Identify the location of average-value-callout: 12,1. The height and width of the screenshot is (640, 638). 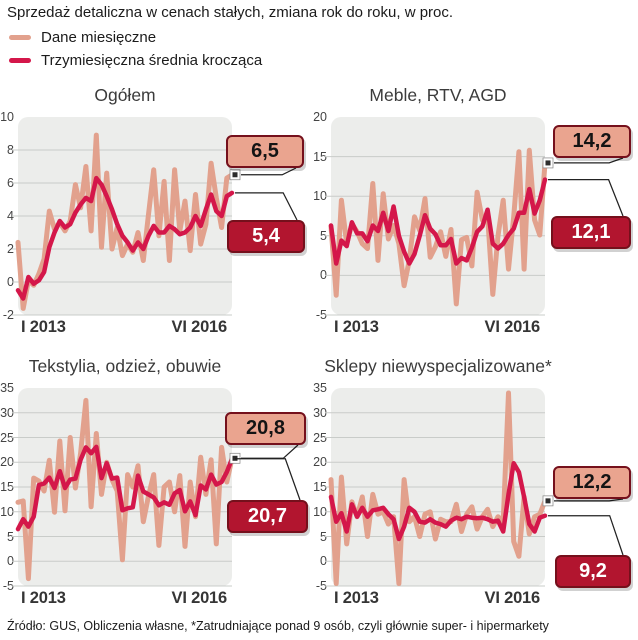
(591, 232).